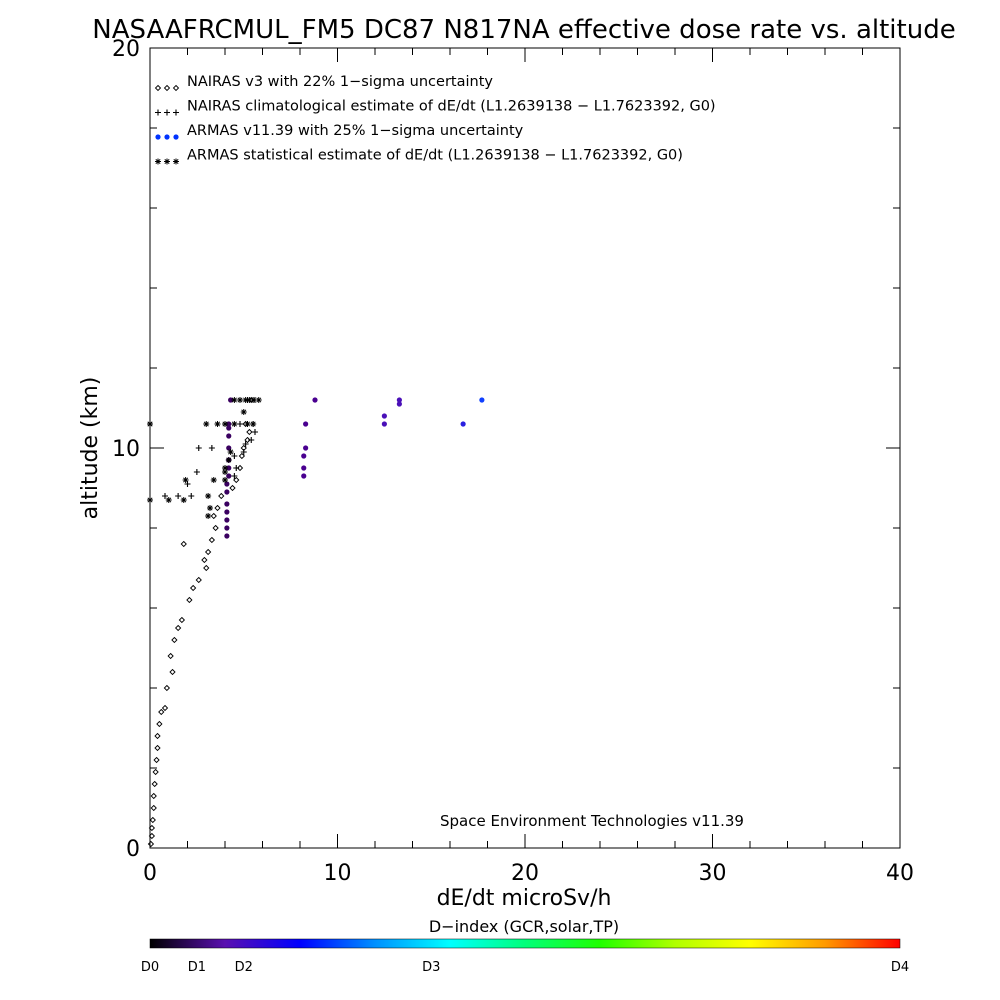 The width and height of the screenshot is (1000, 1000). What do you see at coordinates (133, 849) in the screenshot?
I see `y-tick-label: 0` at bounding box center [133, 849].